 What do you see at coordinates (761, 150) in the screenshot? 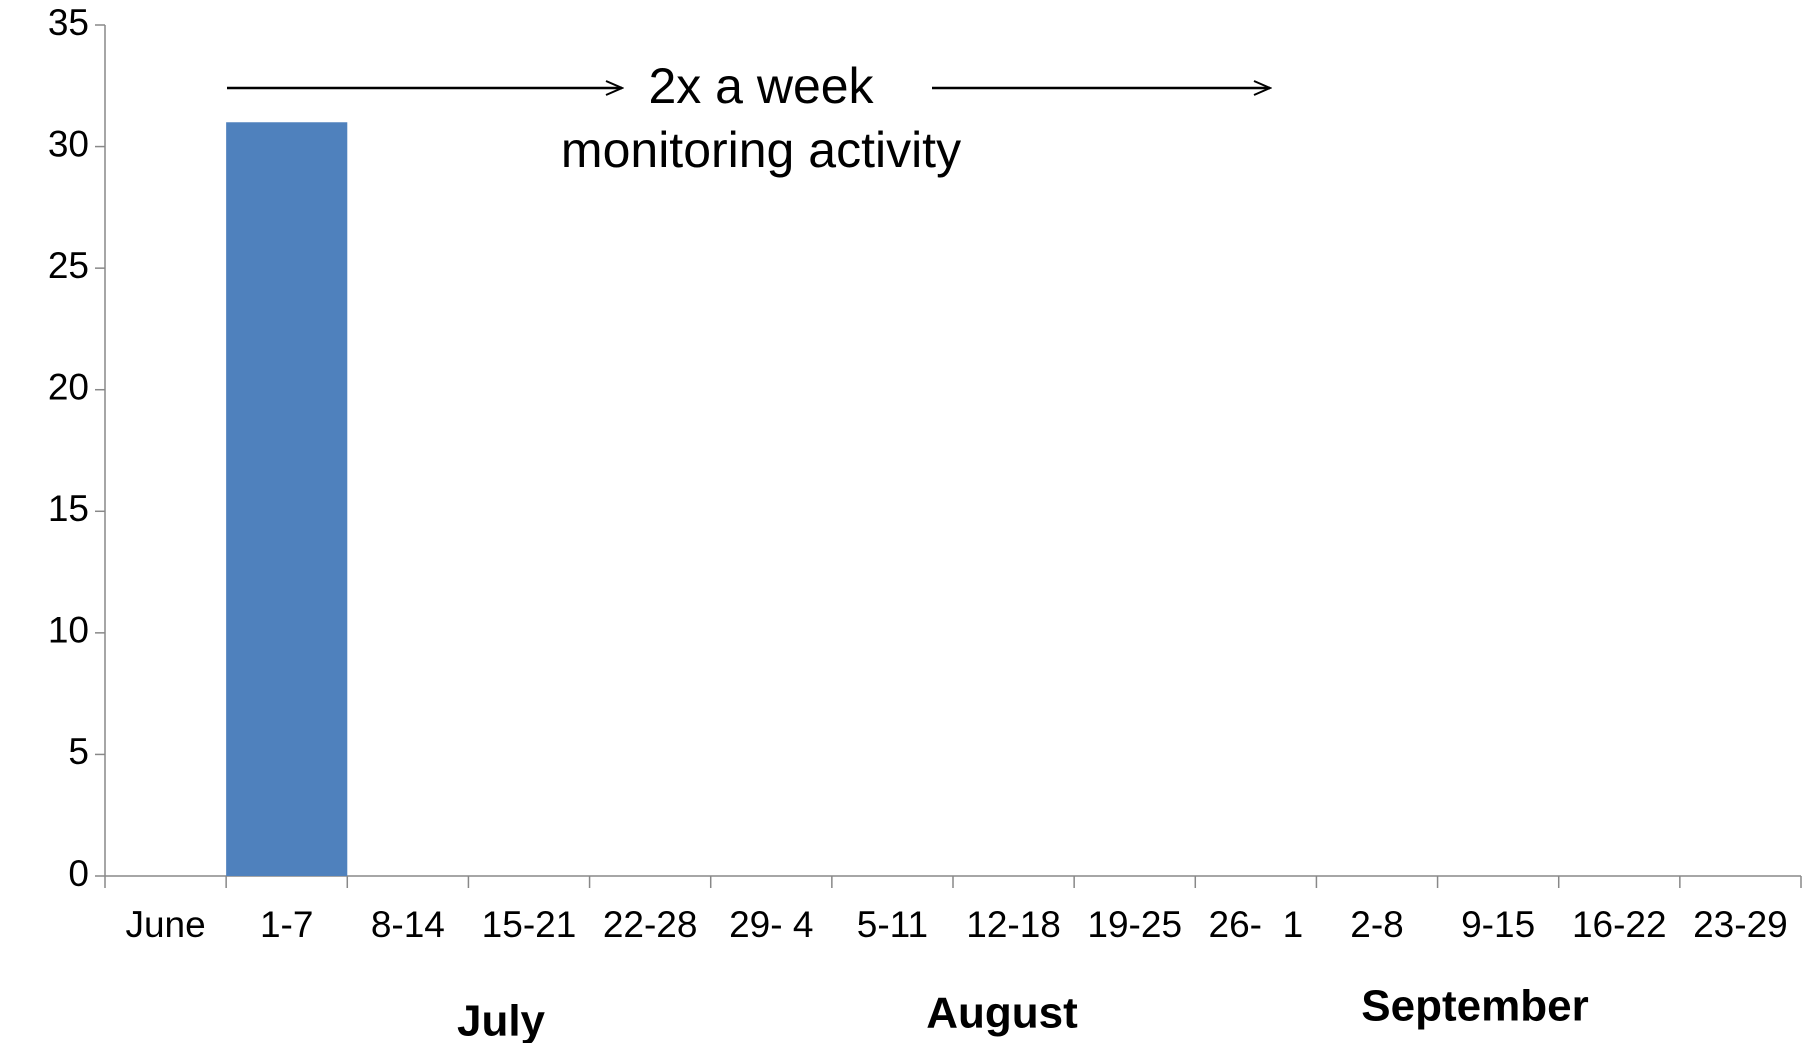
I see `annotation: monitoring activity` at bounding box center [761, 150].